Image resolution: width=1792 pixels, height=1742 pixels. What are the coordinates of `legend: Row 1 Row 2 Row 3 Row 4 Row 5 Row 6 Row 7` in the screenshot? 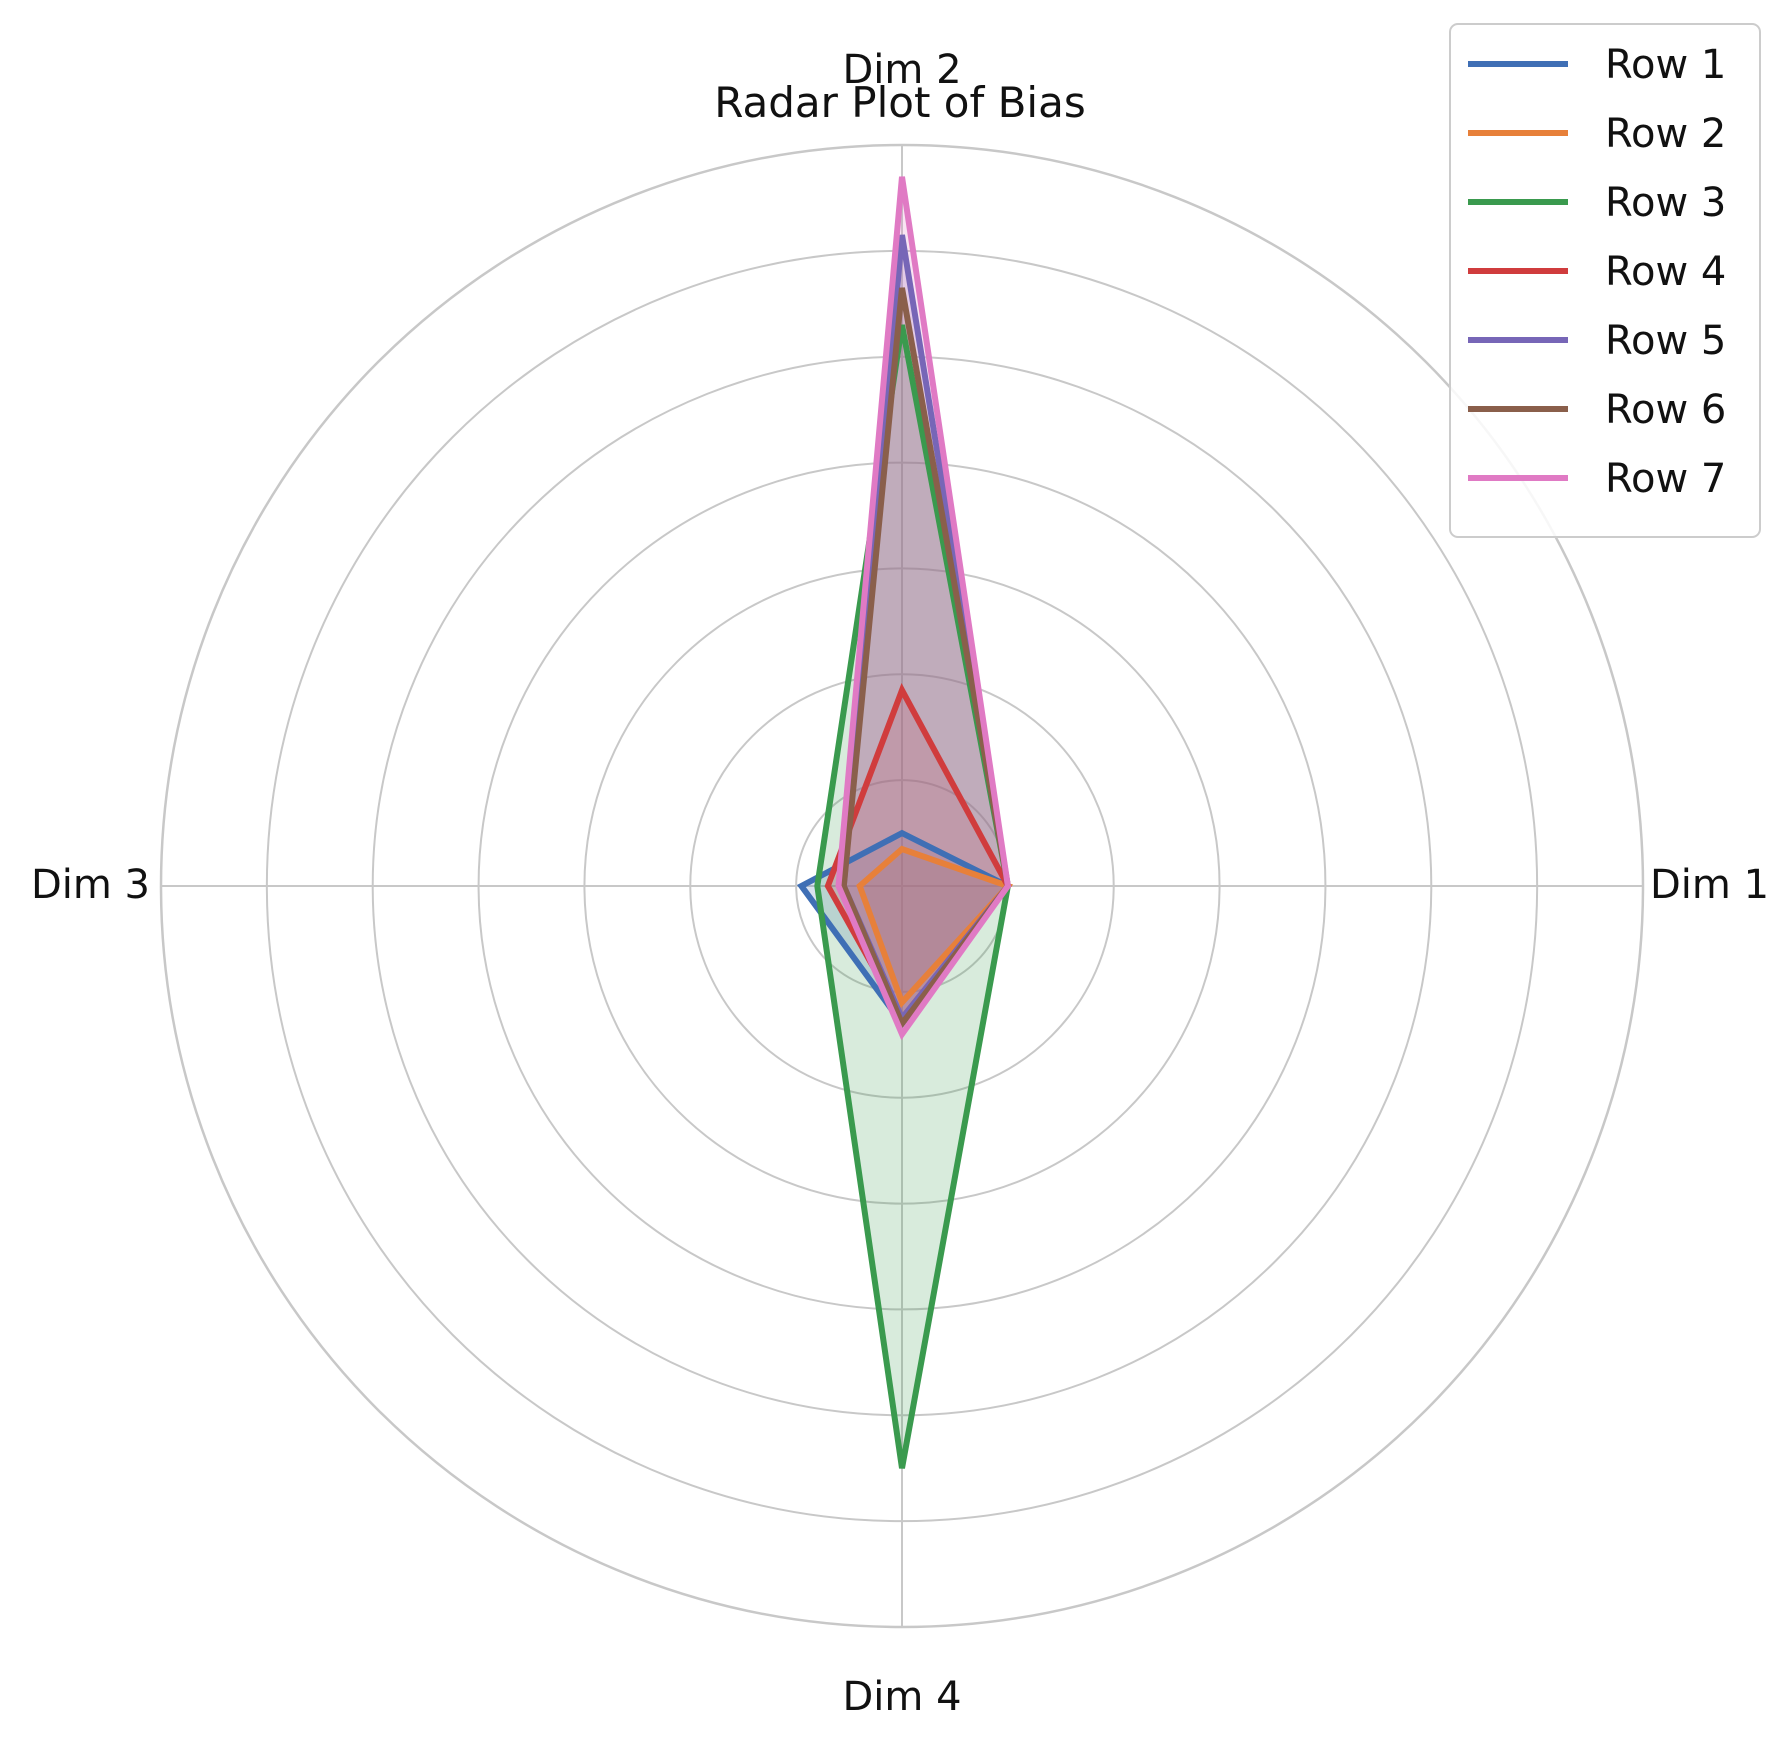 It's located at (1605, 280).